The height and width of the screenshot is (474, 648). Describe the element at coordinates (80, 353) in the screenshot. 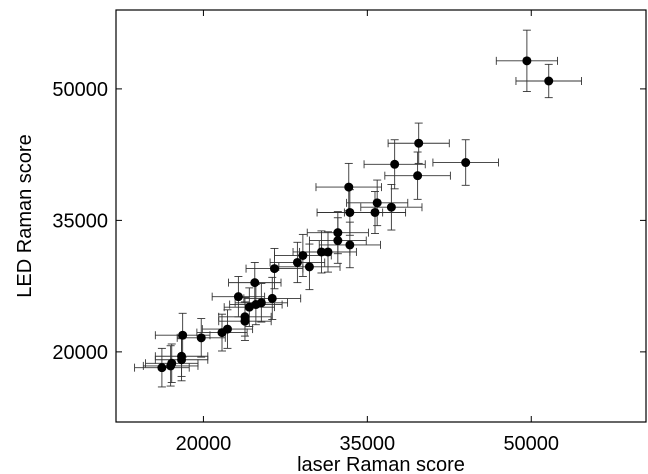

I see `y-tick-label: 20000` at that location.